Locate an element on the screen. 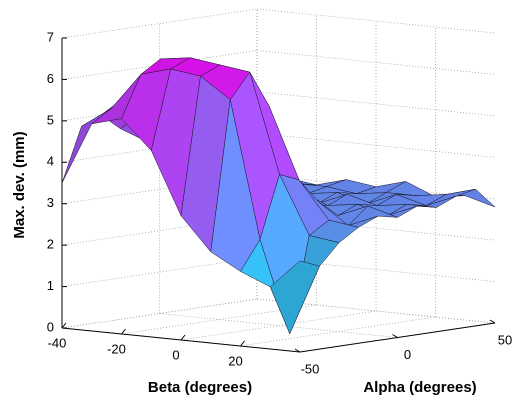 This screenshot has height=405, width=516. y-tick-label: 50 is located at coordinates (505, 339).